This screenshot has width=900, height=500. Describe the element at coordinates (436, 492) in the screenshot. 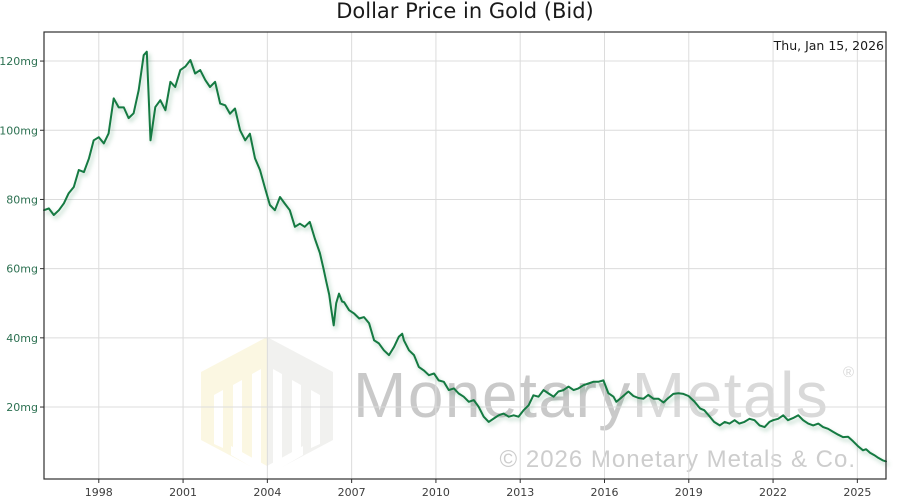

I see `x-tick-label: 2010` at that location.